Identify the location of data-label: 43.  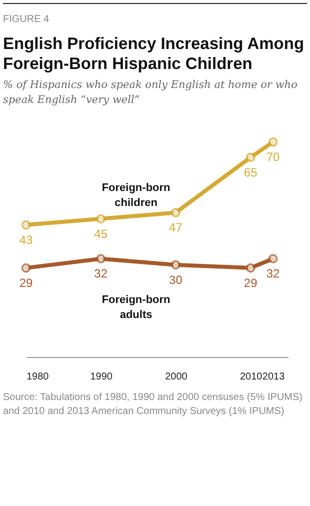
(26, 239).